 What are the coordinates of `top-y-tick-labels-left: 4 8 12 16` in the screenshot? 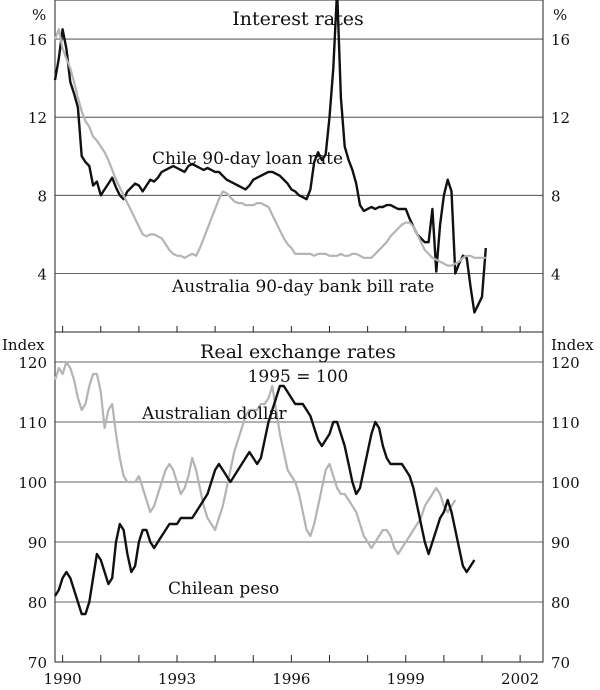 It's located at (37, 157).